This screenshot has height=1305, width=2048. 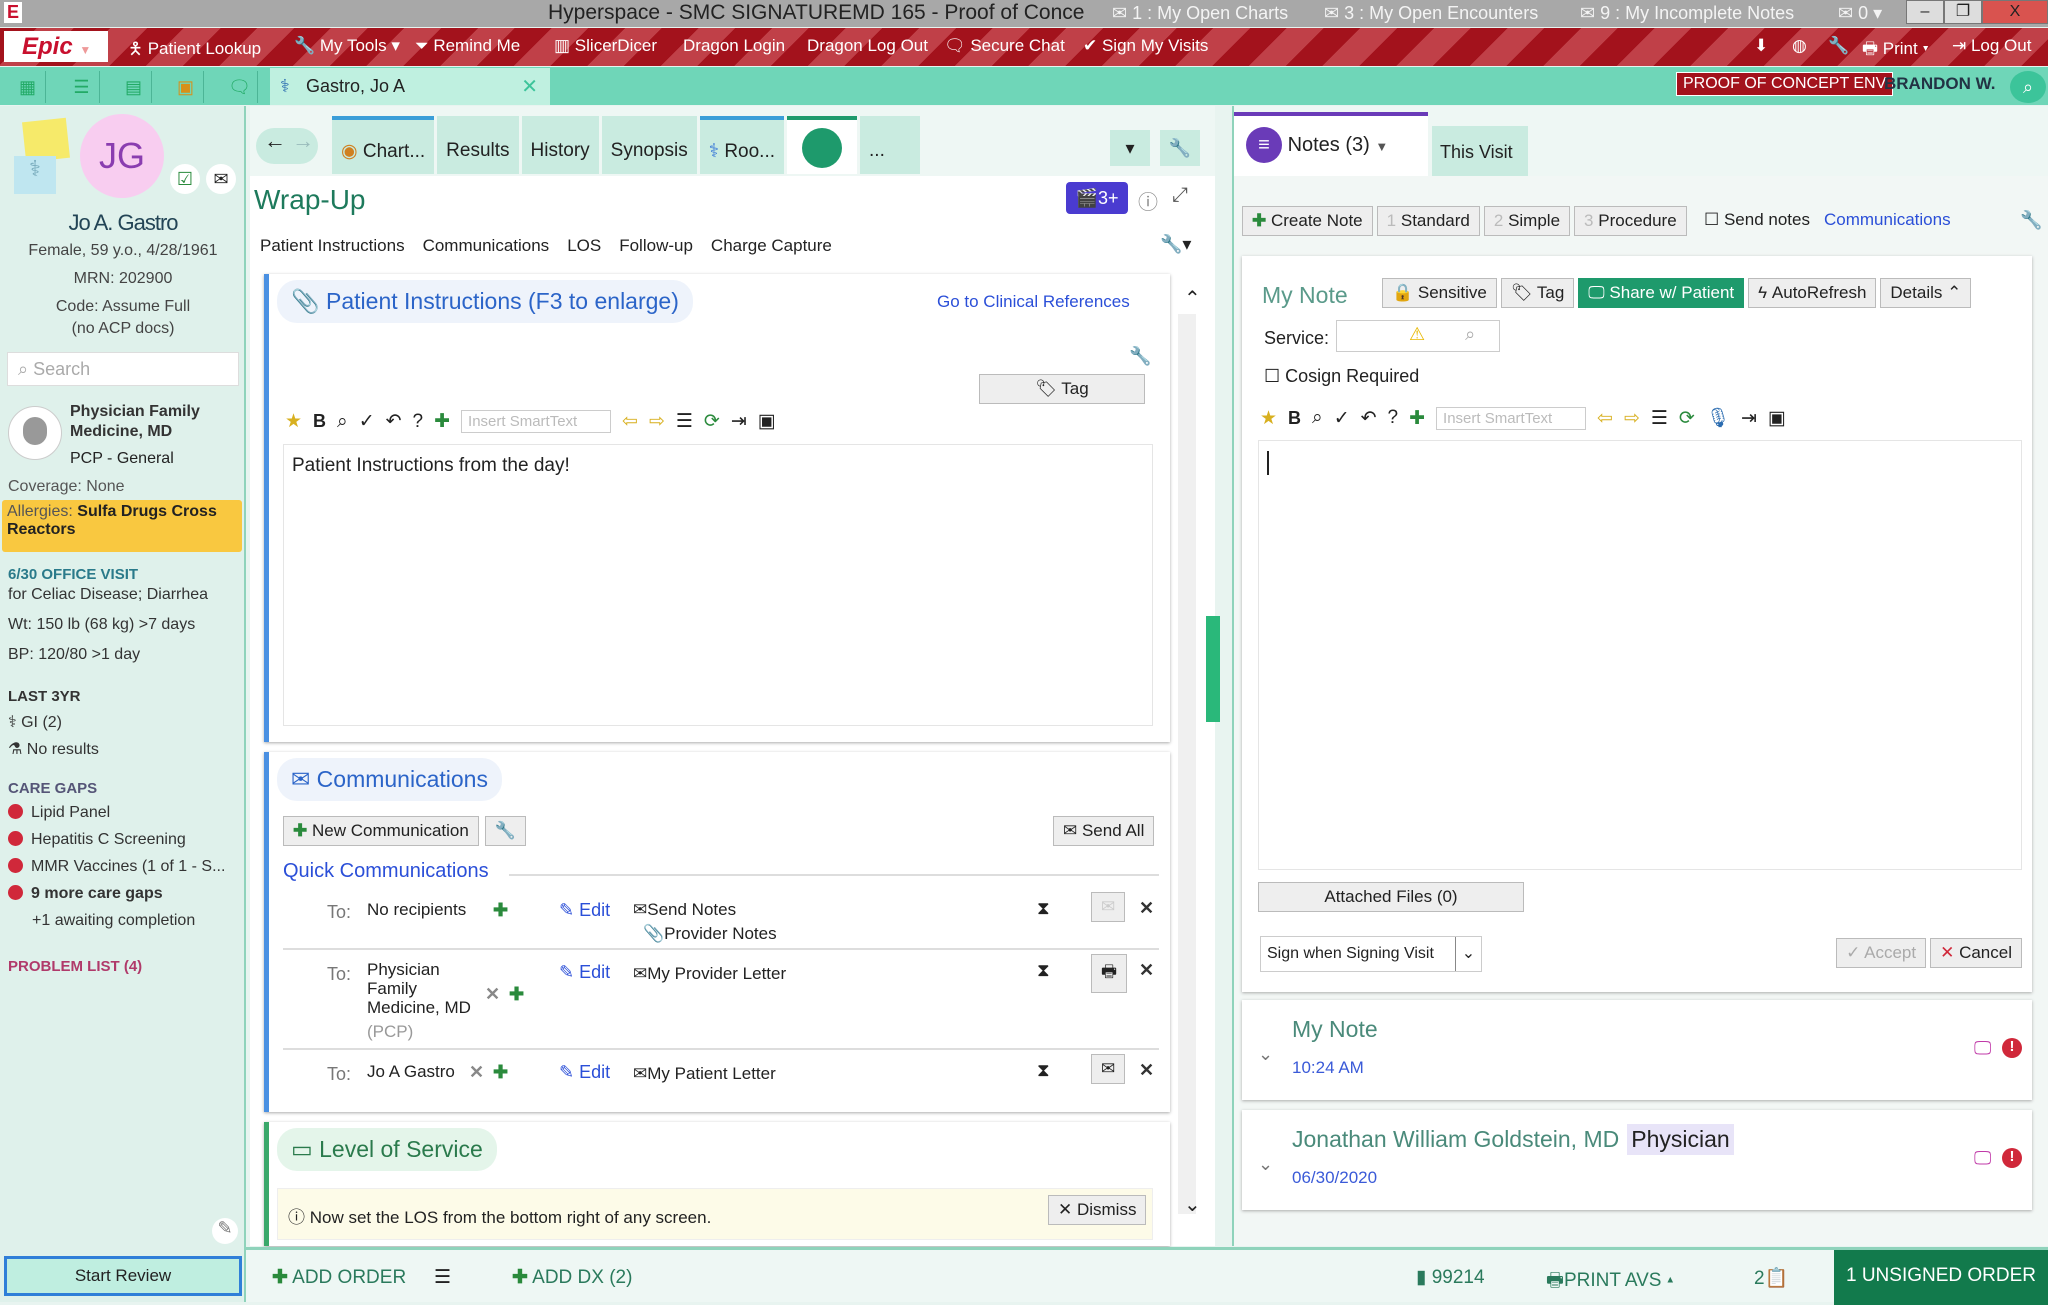 What do you see at coordinates (867, 45) in the screenshot?
I see `dragon-logout-button: Dragon Log Out` at bounding box center [867, 45].